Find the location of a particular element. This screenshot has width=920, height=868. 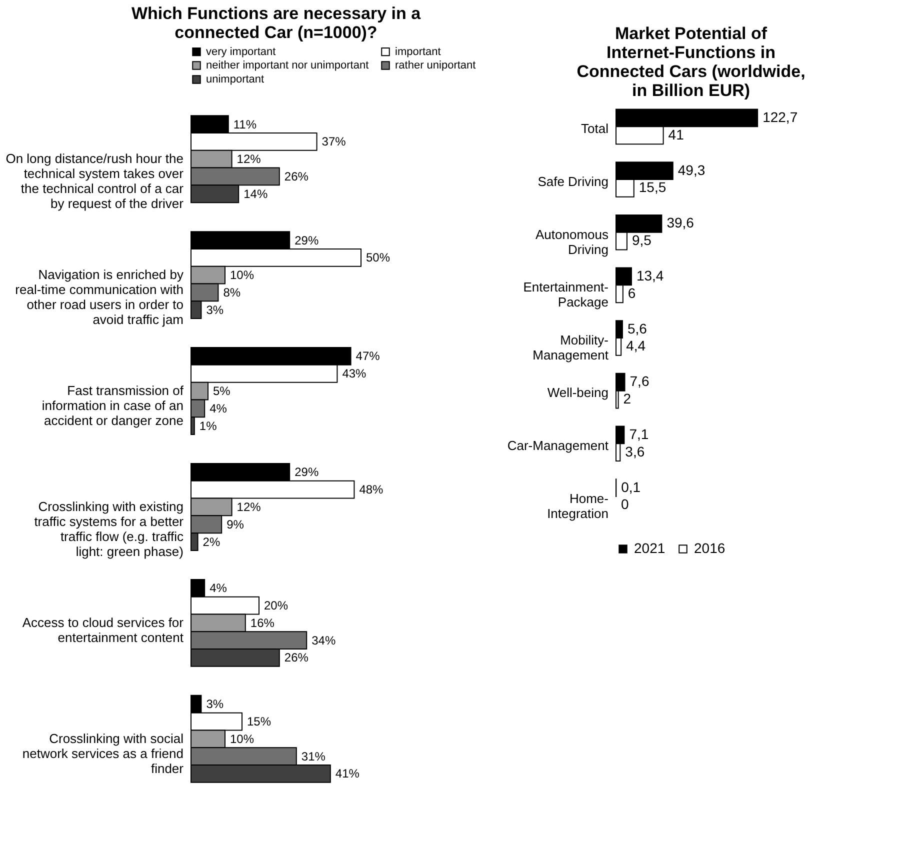

y-tick-label: Access to cloud services for entertainment content is located at coordinates (103, 629).